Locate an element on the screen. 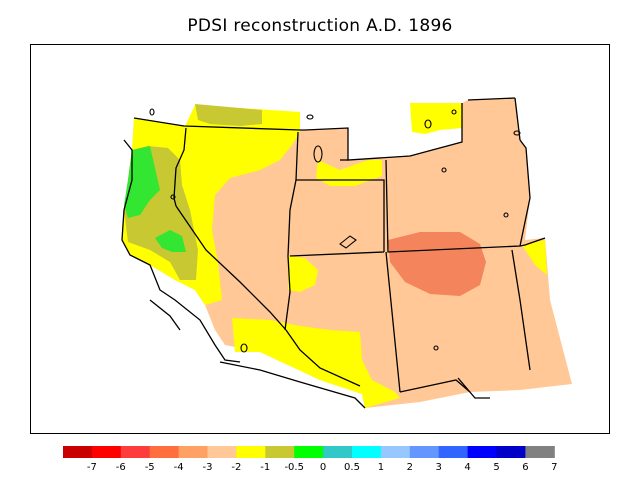 This screenshot has height=480, width=640. legend-tick-label: -7 is located at coordinates (92, 467).